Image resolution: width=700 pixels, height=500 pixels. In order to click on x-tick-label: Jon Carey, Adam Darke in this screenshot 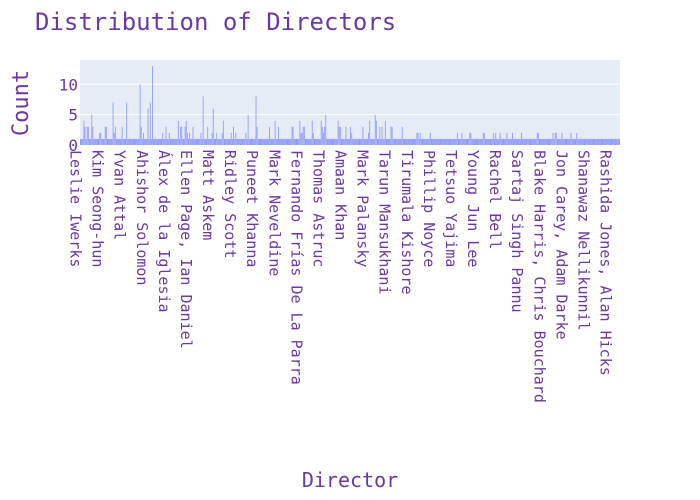, I will do `click(561, 245)`.